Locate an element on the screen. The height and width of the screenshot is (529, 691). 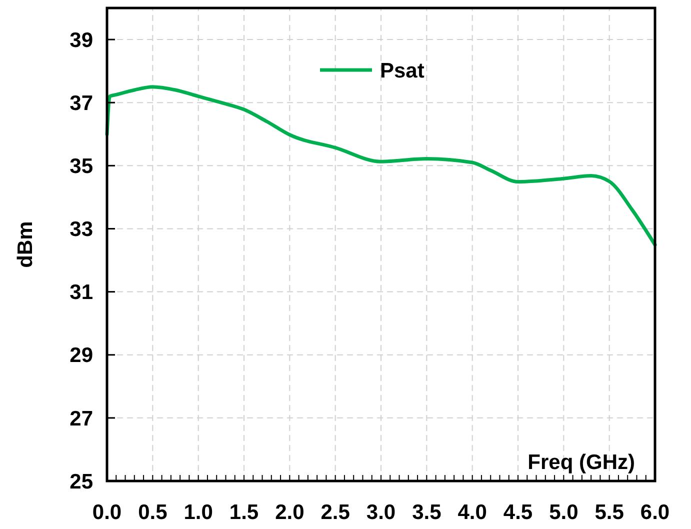
y-axis-title: dBm is located at coordinates (25, 244).